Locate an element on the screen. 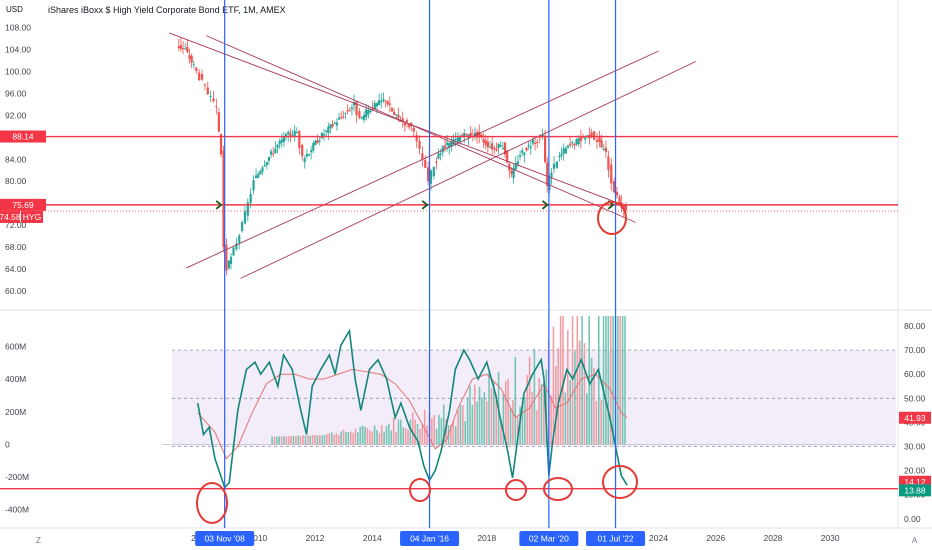  time-tick-label: 2026 is located at coordinates (715, 538).